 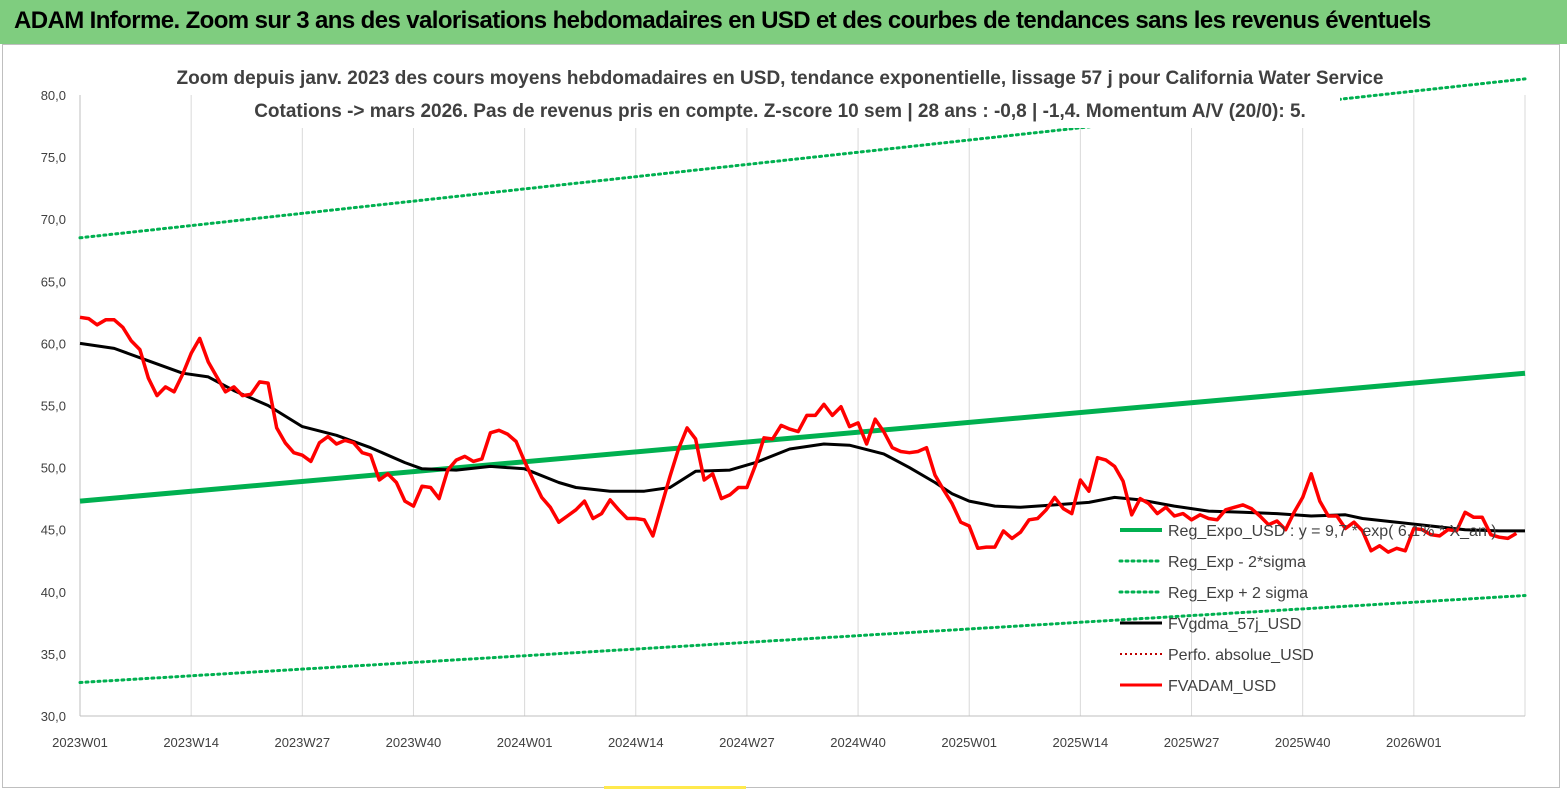 What do you see at coordinates (802, 639) in the screenshot?
I see `lower-band-line` at bounding box center [802, 639].